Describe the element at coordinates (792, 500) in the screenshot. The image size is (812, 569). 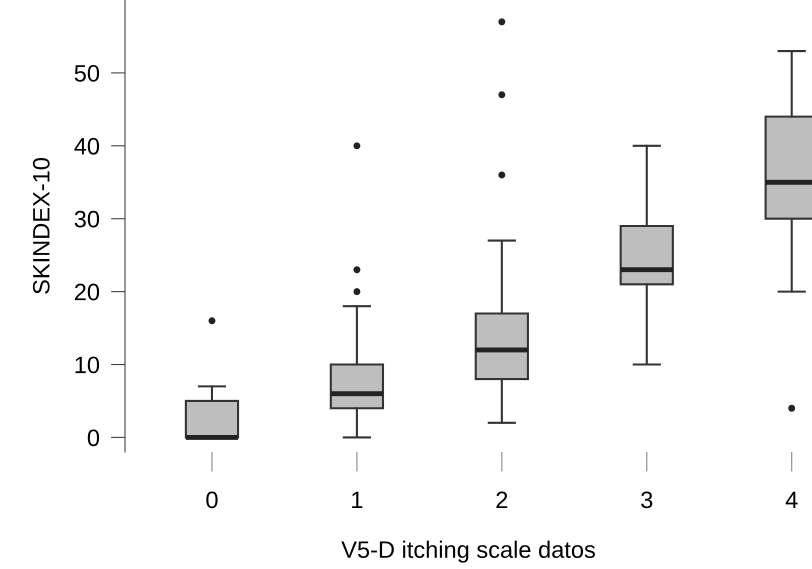
I see `x-tick-label: 4` at that location.